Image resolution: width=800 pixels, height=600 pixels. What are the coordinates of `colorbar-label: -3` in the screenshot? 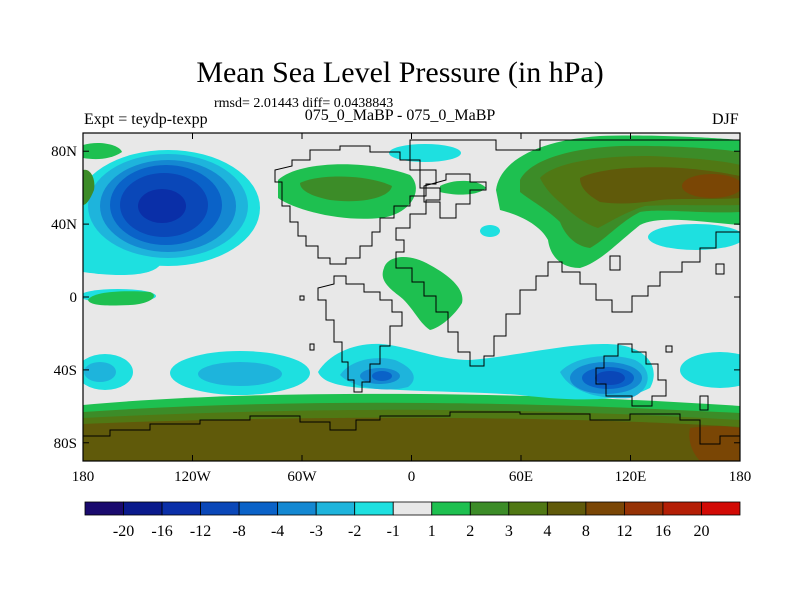 It's located at (316, 531).